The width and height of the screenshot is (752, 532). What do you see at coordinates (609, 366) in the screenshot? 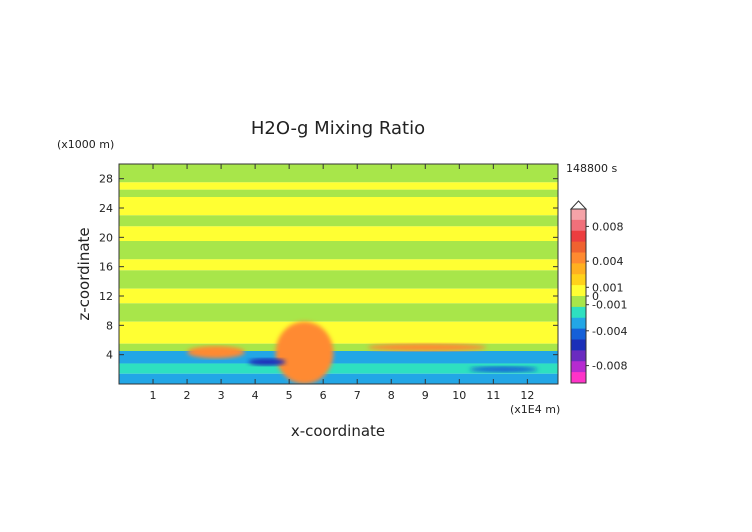
I see `colorbar-tick-label: -0.008` at bounding box center [609, 366].